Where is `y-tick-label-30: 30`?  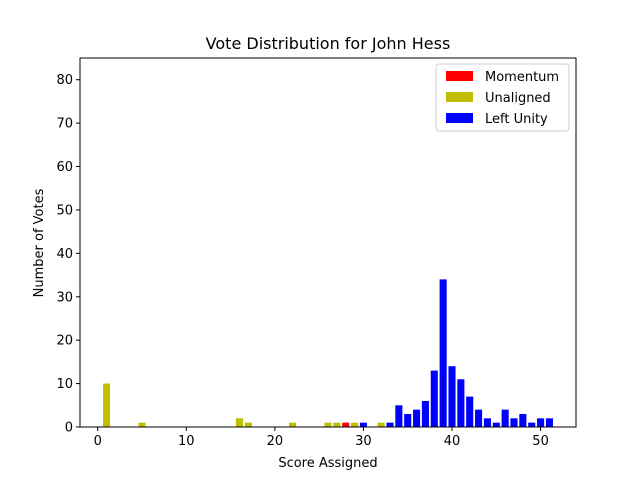
y-tick-label-30: 30 is located at coordinates (64, 297).